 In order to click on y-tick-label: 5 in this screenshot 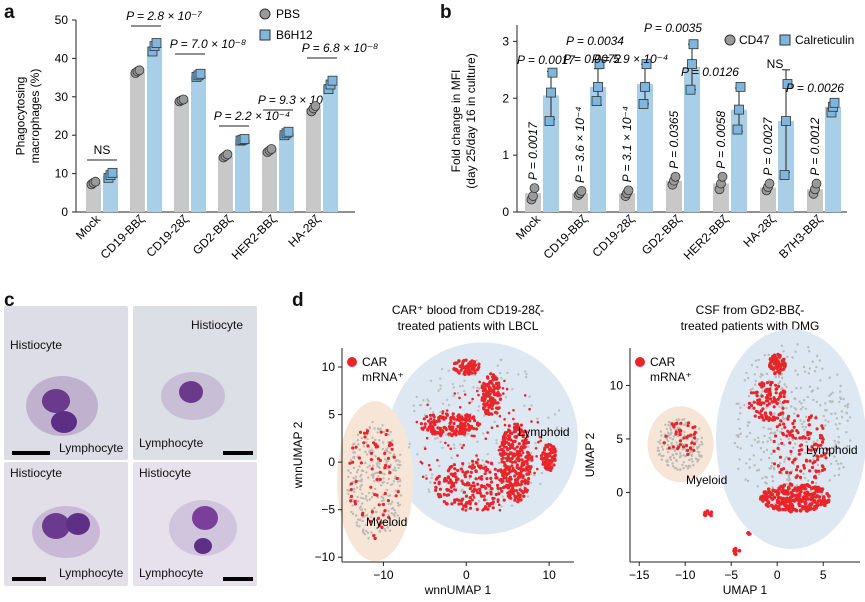, I will do `click(331, 415)`.